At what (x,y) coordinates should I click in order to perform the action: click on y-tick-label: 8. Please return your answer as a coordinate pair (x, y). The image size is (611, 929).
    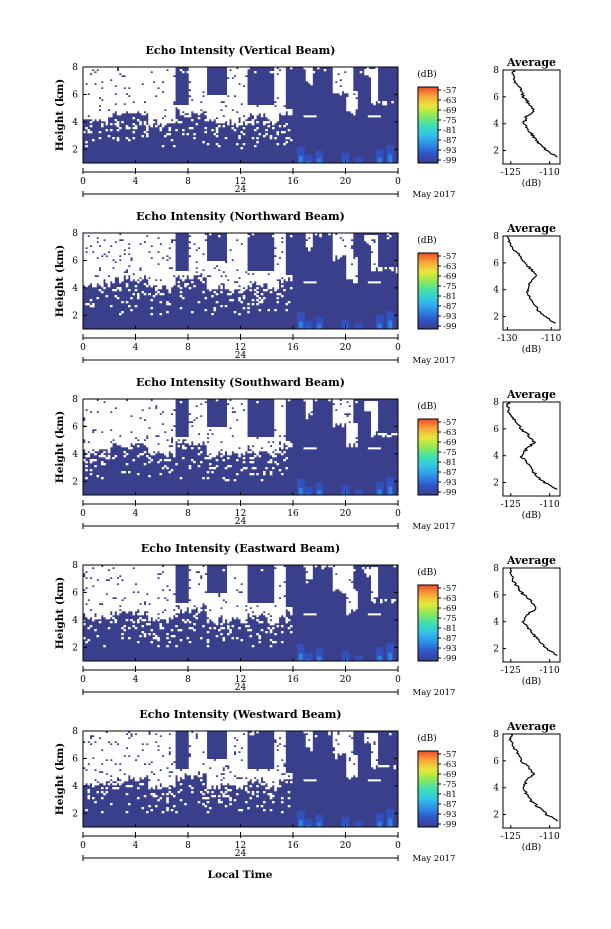
    Looking at the image, I should click on (75, 732).